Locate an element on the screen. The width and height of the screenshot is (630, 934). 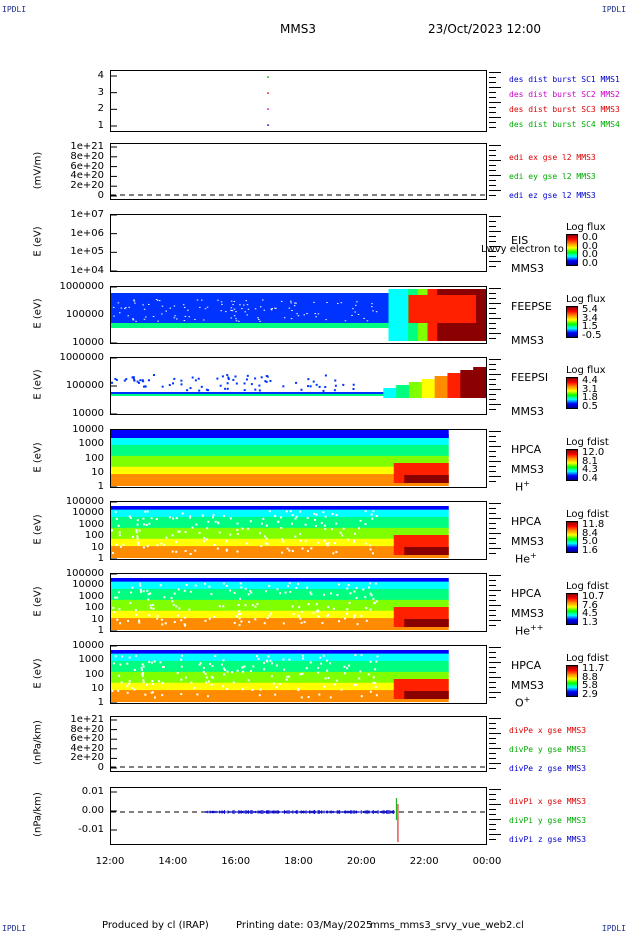
hpca_o-hot-core is located at coordinates (426, 695).